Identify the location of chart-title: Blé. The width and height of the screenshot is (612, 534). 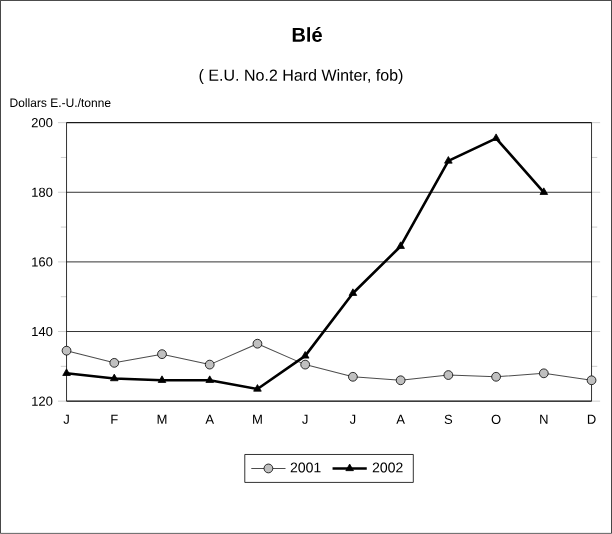
(307, 34).